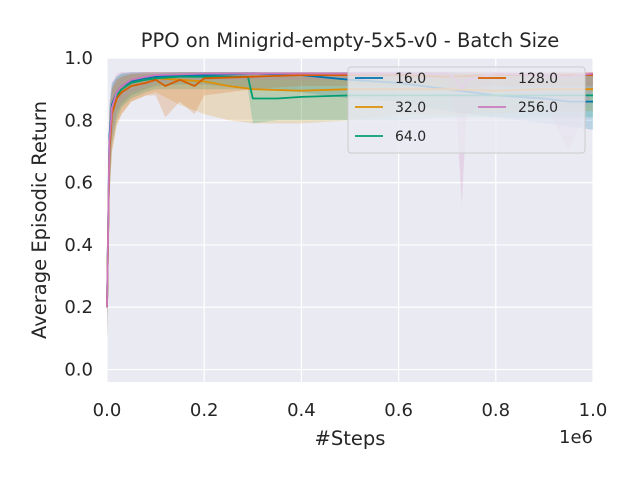 The width and height of the screenshot is (640, 480). Describe the element at coordinates (495, 410) in the screenshot. I see `x-tick-label: 0.8` at that location.